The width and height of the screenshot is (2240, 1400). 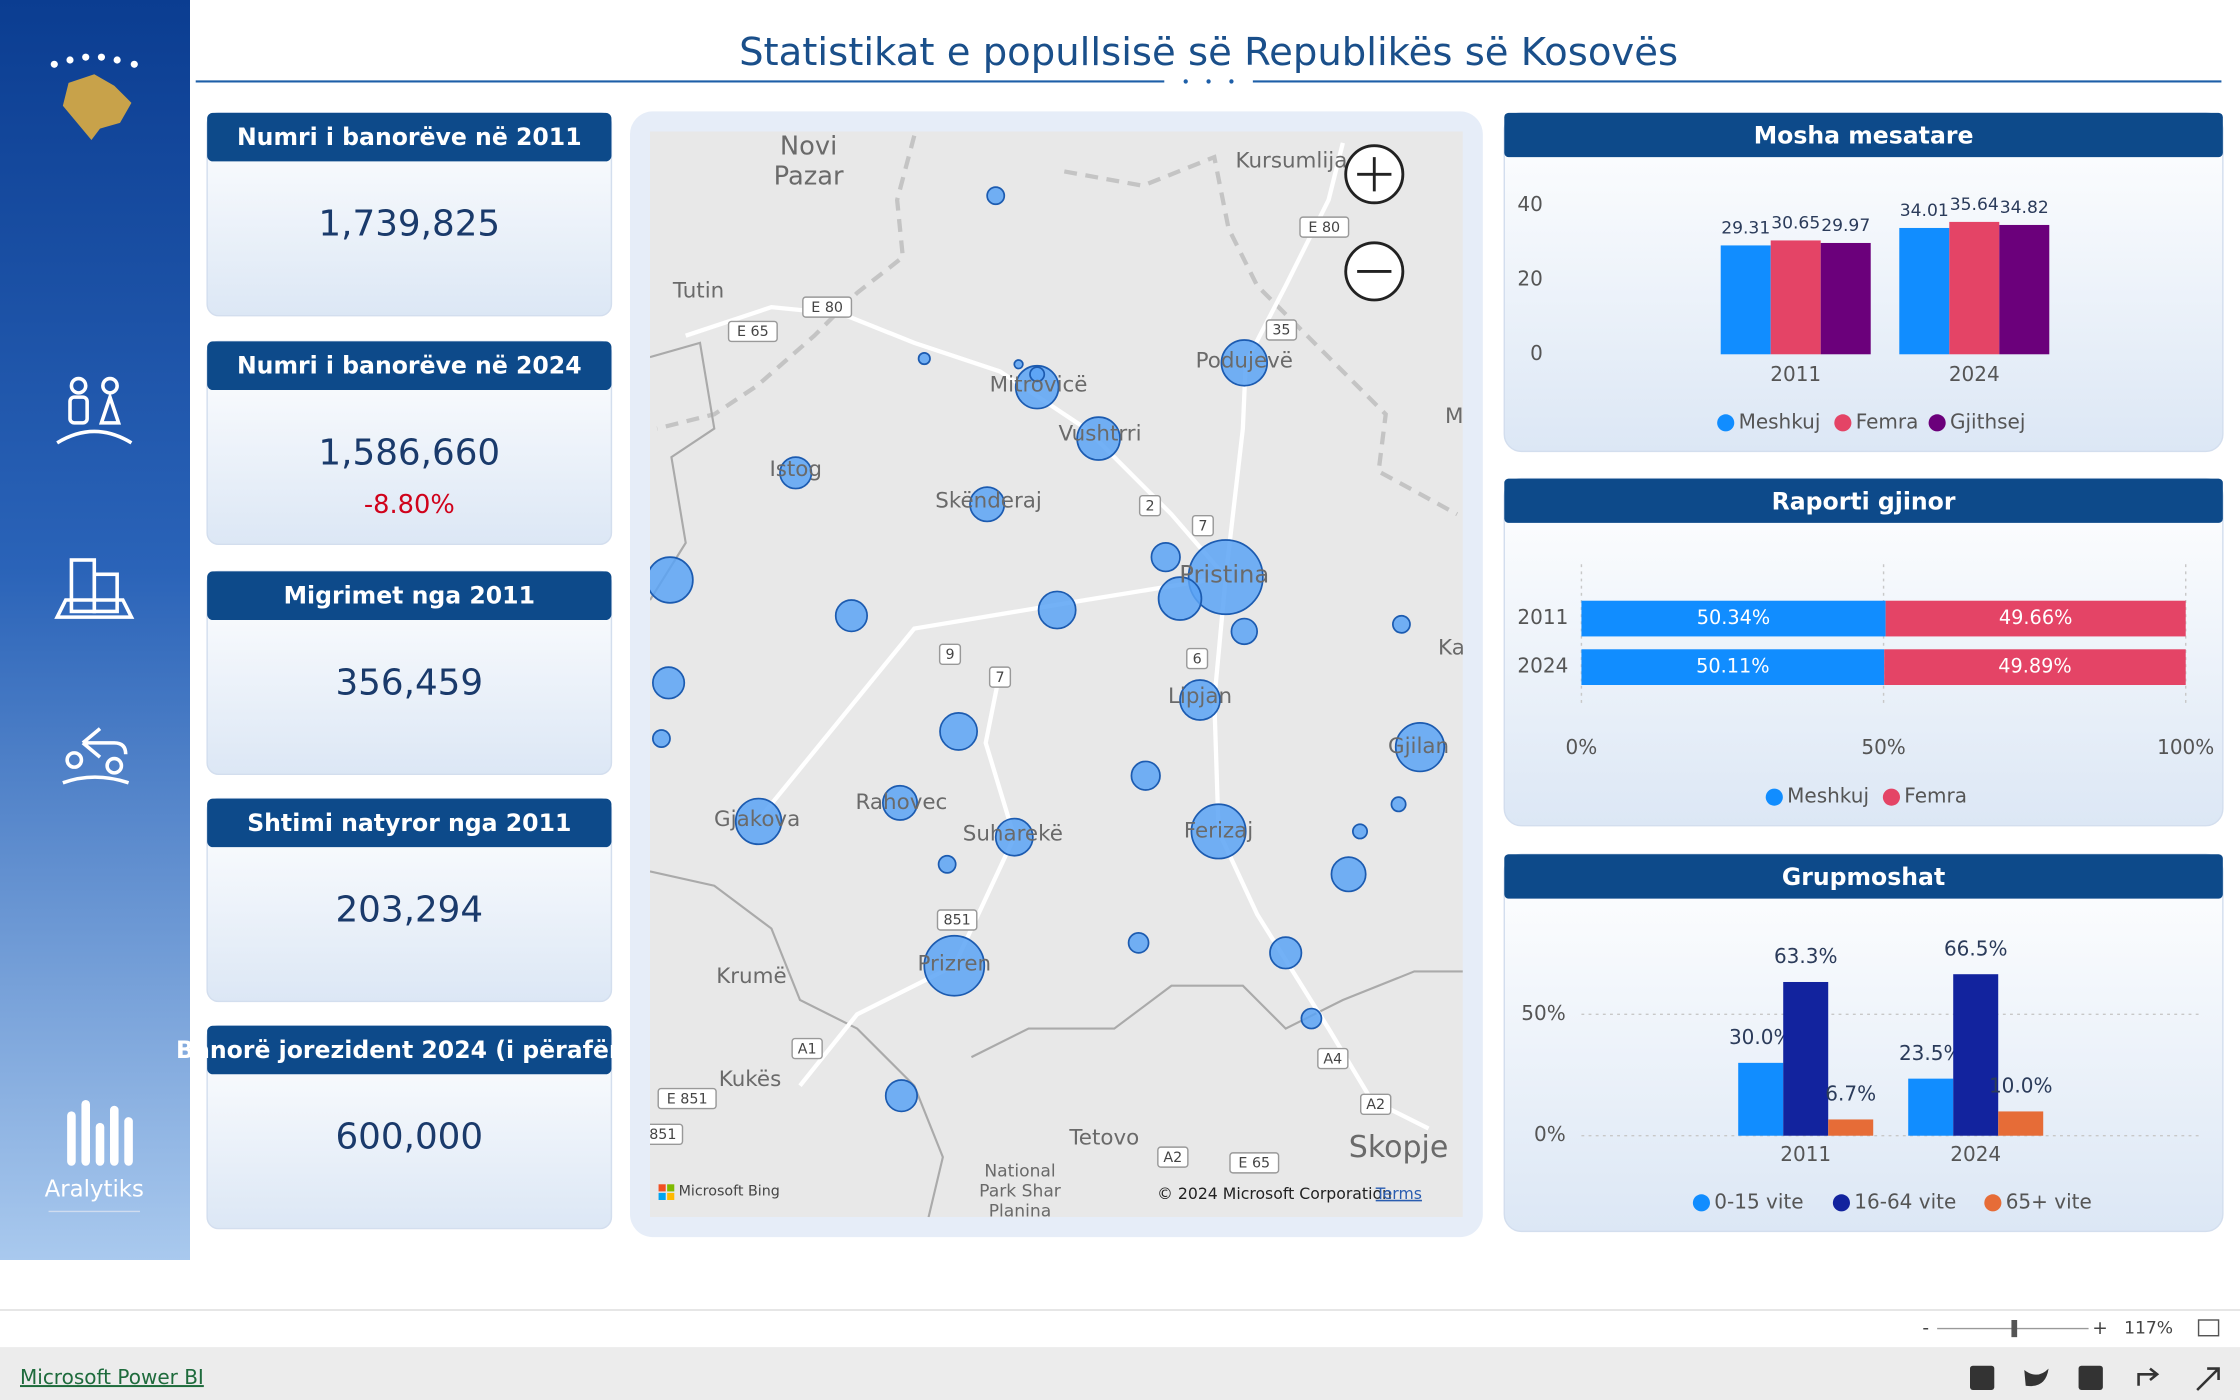 What do you see at coordinates (1843, 423) in the screenshot?
I see `legend-marker` at bounding box center [1843, 423].